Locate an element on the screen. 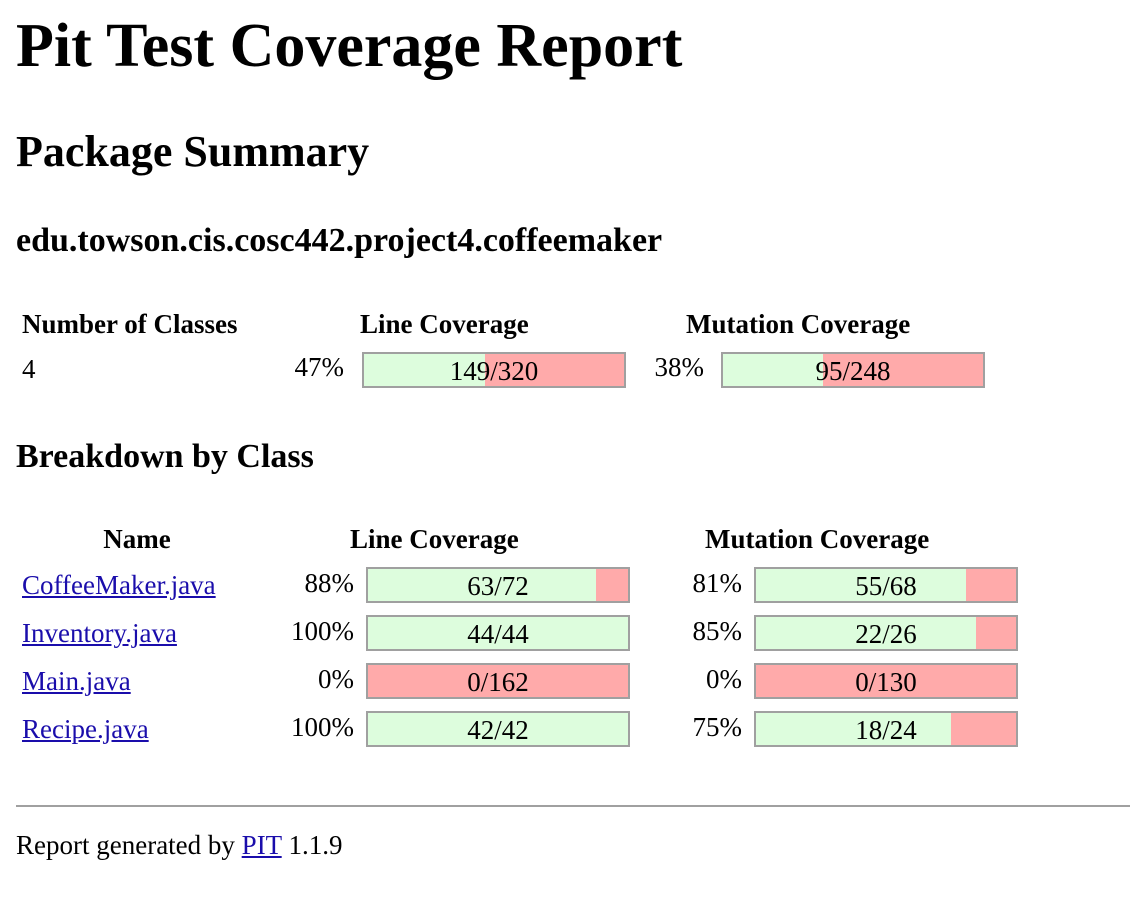 This screenshot has height=912, width=1130. number-of-classes-value: 4 is located at coordinates (29, 369).